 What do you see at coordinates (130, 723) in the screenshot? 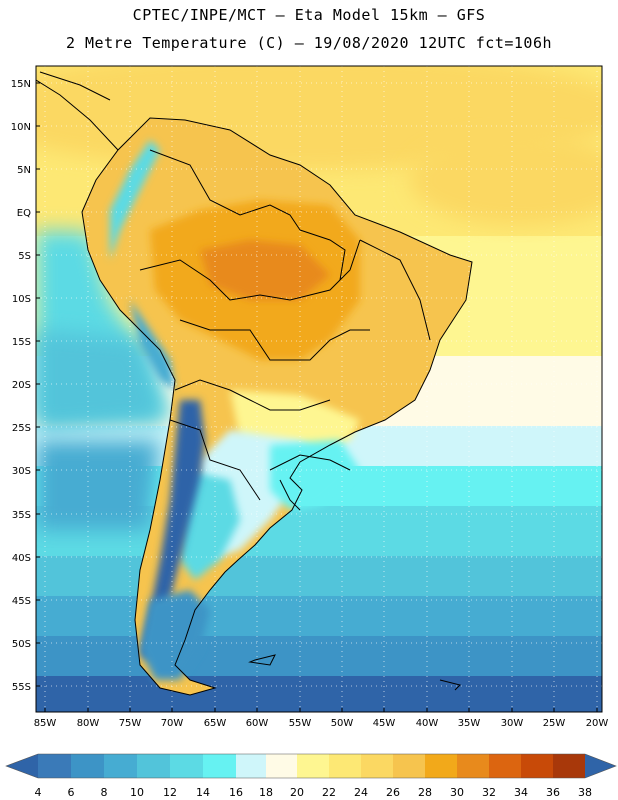
I see `lon-label: 75W` at bounding box center [130, 723].